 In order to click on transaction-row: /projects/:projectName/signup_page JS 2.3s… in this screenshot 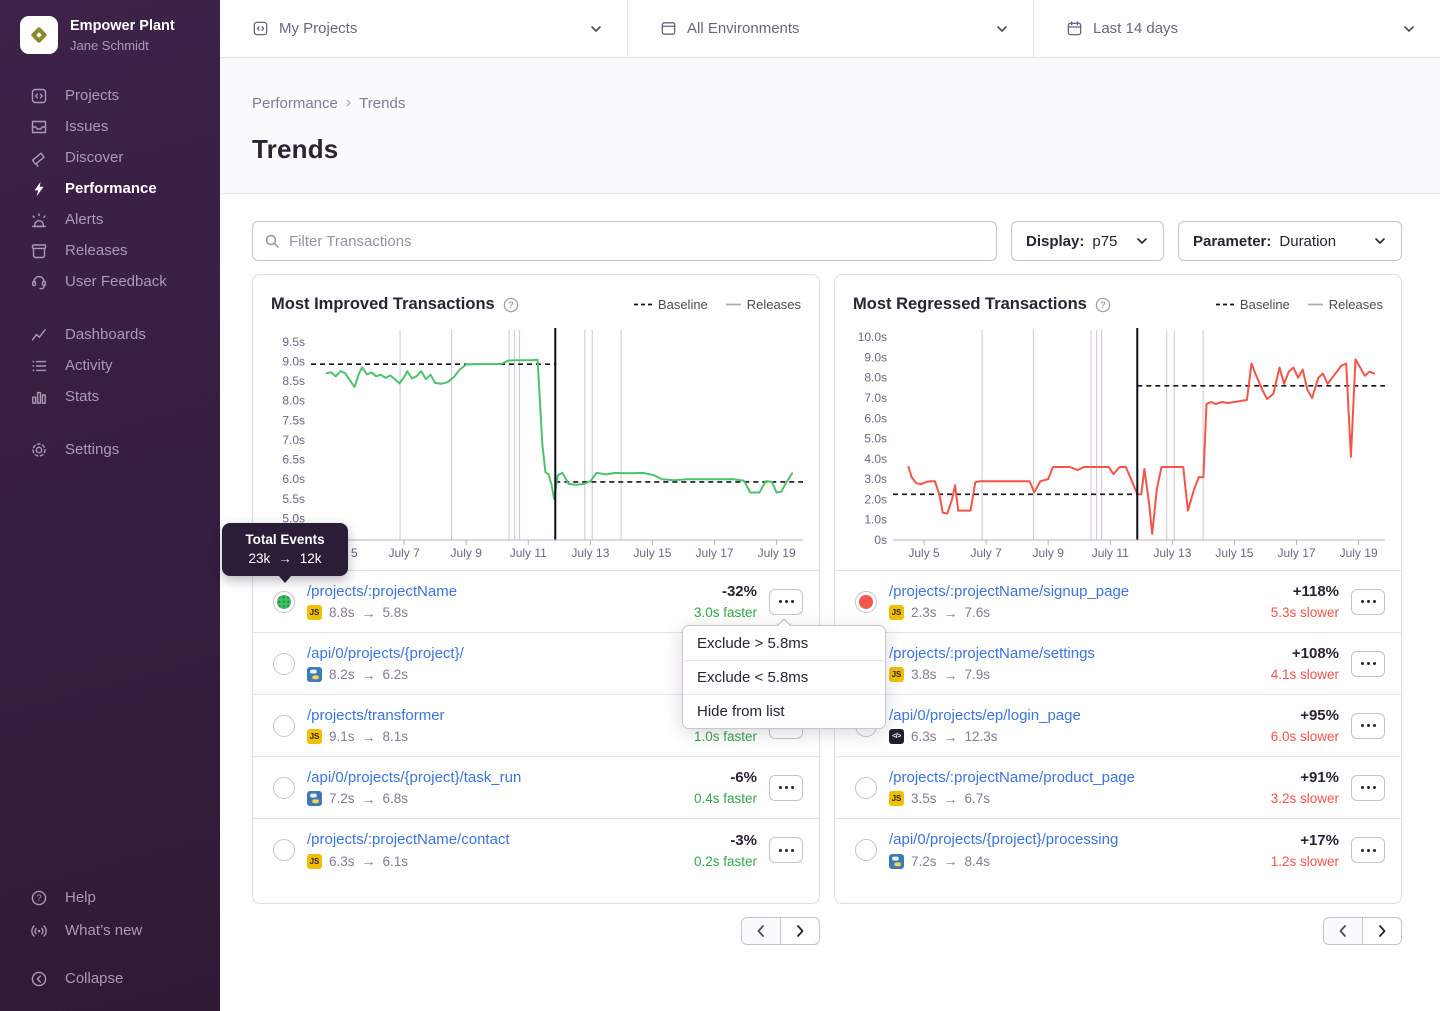, I will do `click(1118, 602)`.